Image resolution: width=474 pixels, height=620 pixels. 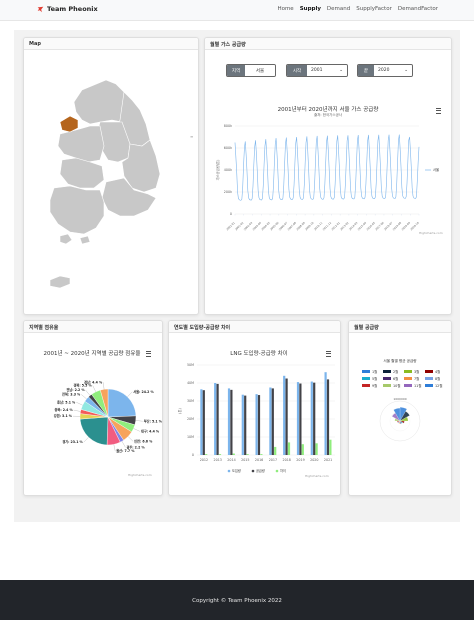 What do you see at coordinates (229, 421) in the screenshot?
I see `bar-도입량-2014` at bounding box center [229, 421].